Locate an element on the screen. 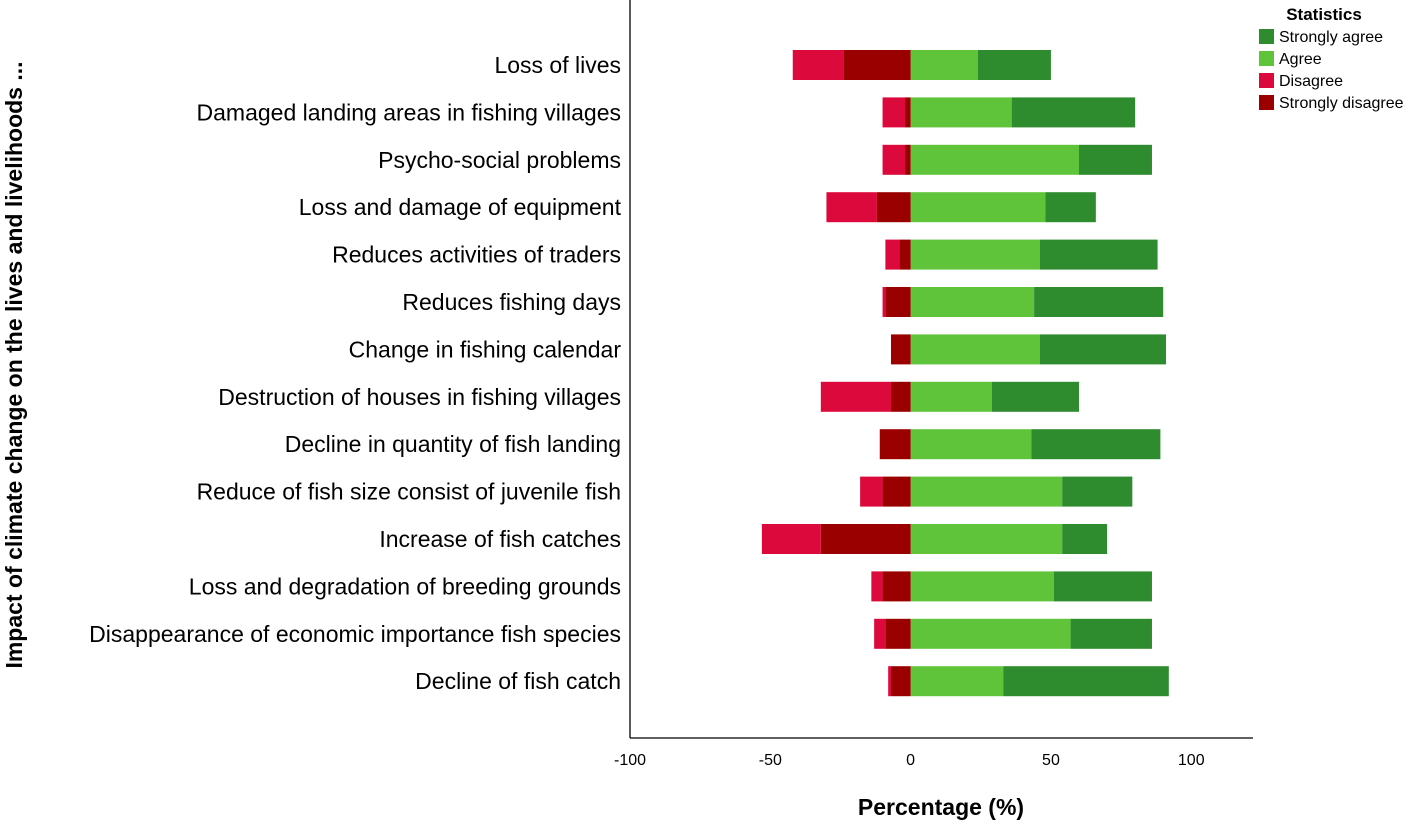  category-label: Reduces activities of traders is located at coordinates (476, 255).